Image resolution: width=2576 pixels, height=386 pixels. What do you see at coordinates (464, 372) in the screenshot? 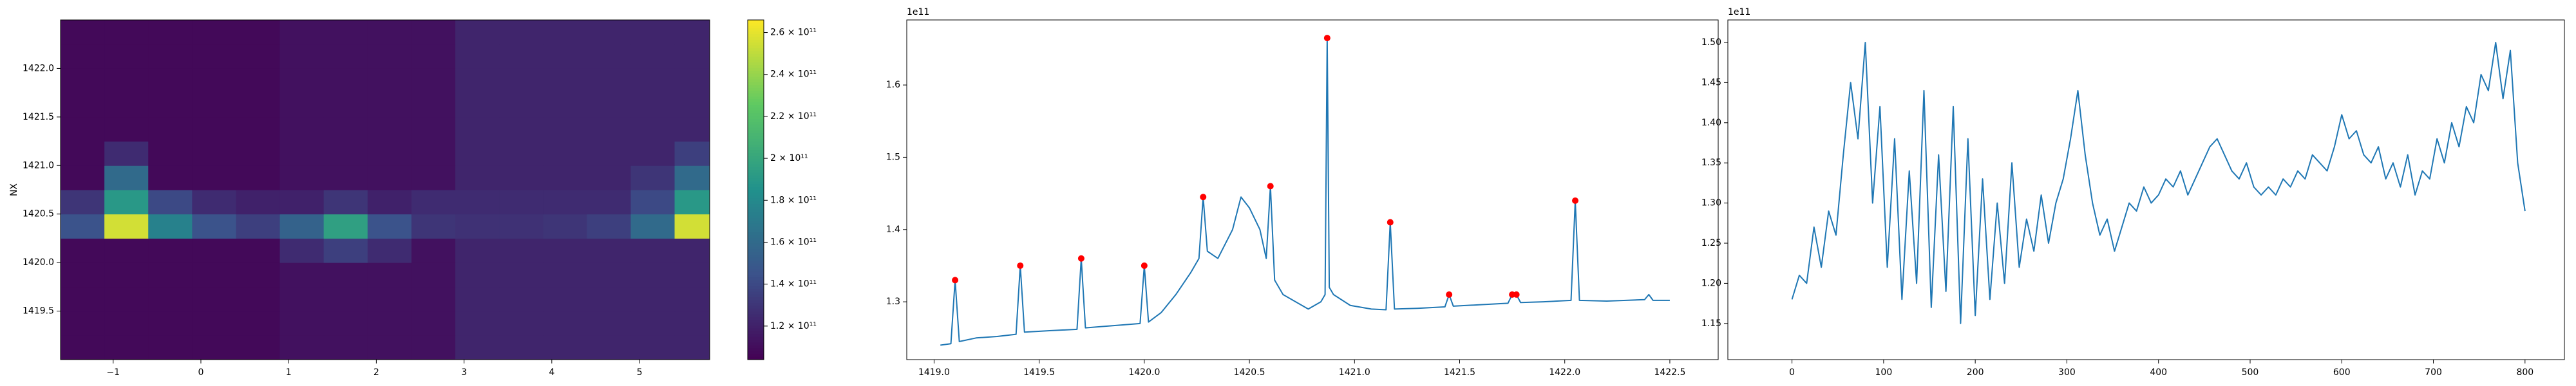
I see `x-tick-label: 3` at bounding box center [464, 372].